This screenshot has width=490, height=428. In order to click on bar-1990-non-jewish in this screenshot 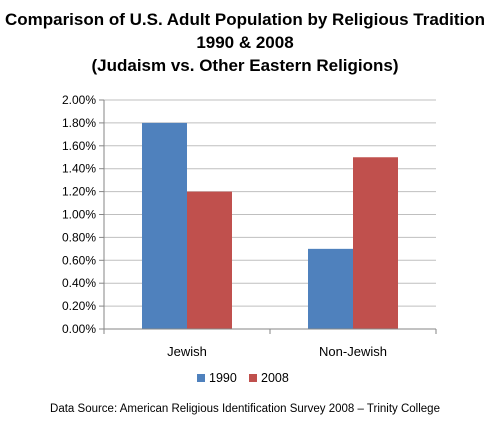, I will do `click(330, 288)`.